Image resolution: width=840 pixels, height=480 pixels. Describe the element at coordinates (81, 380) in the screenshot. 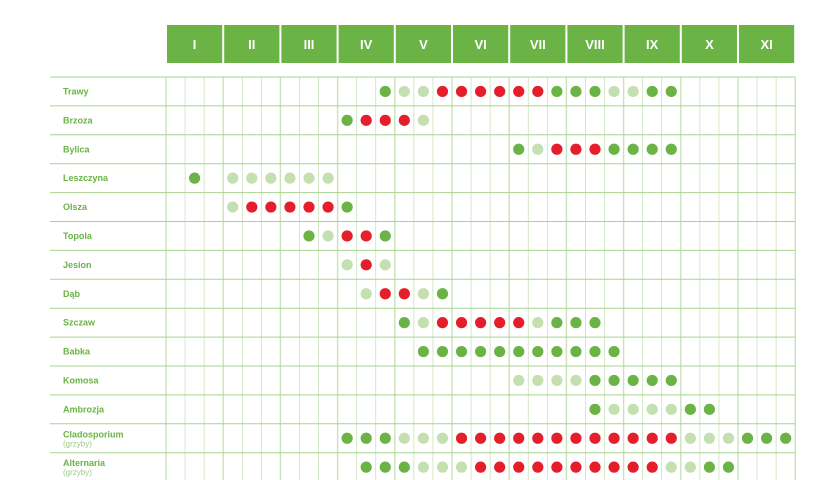

I see `row-label: Komosa` at that location.